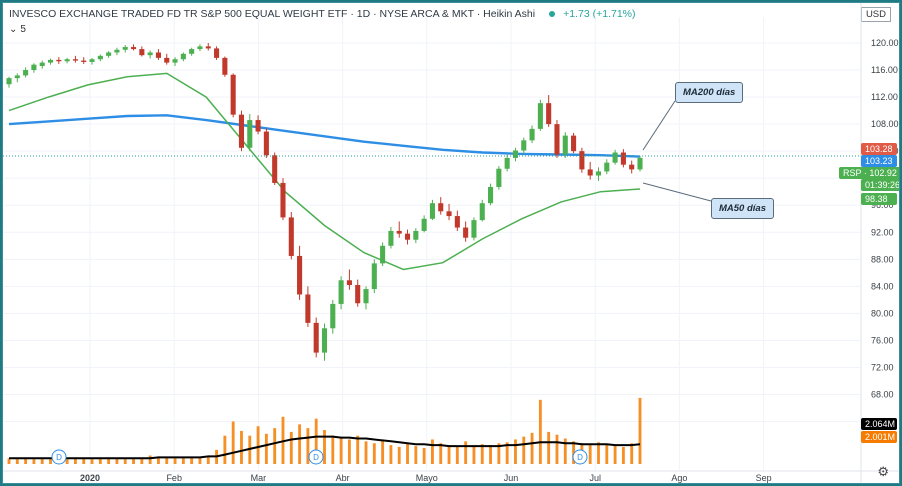  I want to click on price-tag-label: 103.28, so click(879, 149).